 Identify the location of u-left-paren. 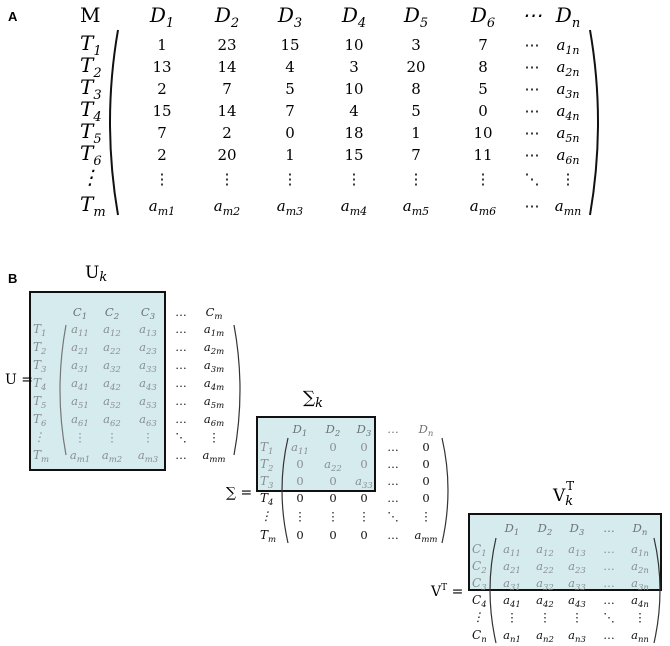
(63, 390).